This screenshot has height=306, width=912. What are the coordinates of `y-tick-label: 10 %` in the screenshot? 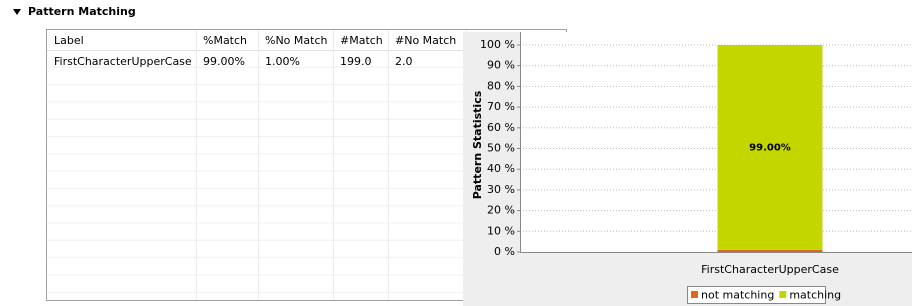 It's located at (501, 230).